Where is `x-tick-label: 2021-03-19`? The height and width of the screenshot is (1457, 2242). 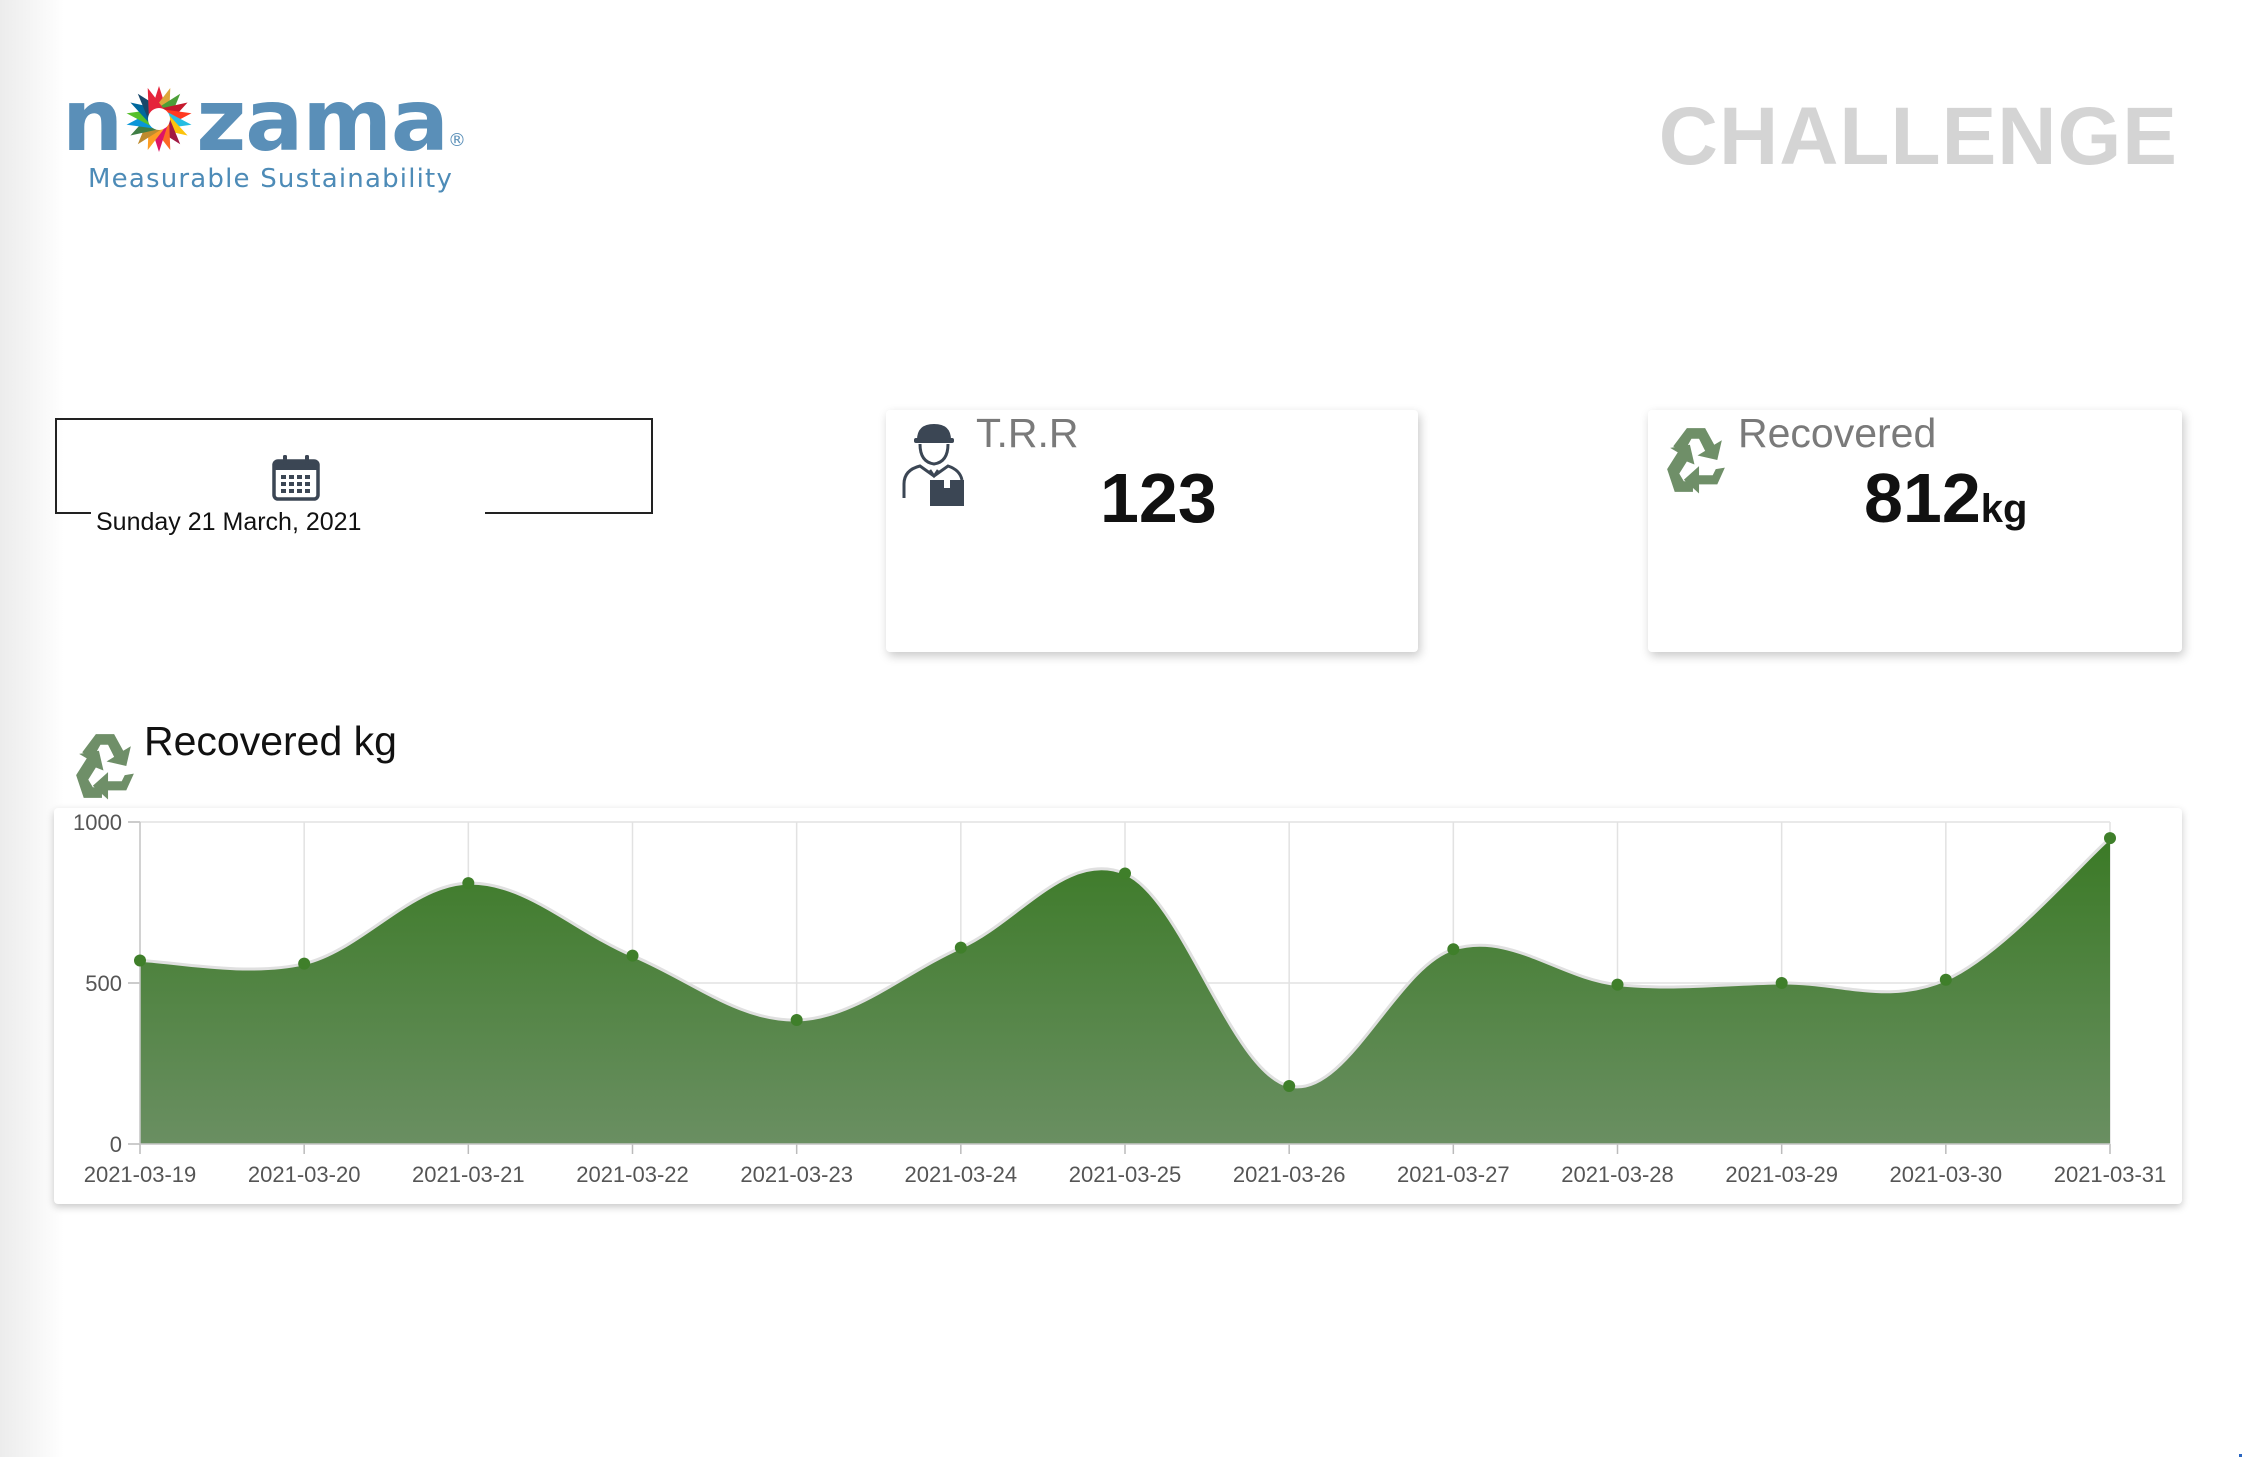
x-tick-label: 2021-03-19 is located at coordinates (140, 1174).